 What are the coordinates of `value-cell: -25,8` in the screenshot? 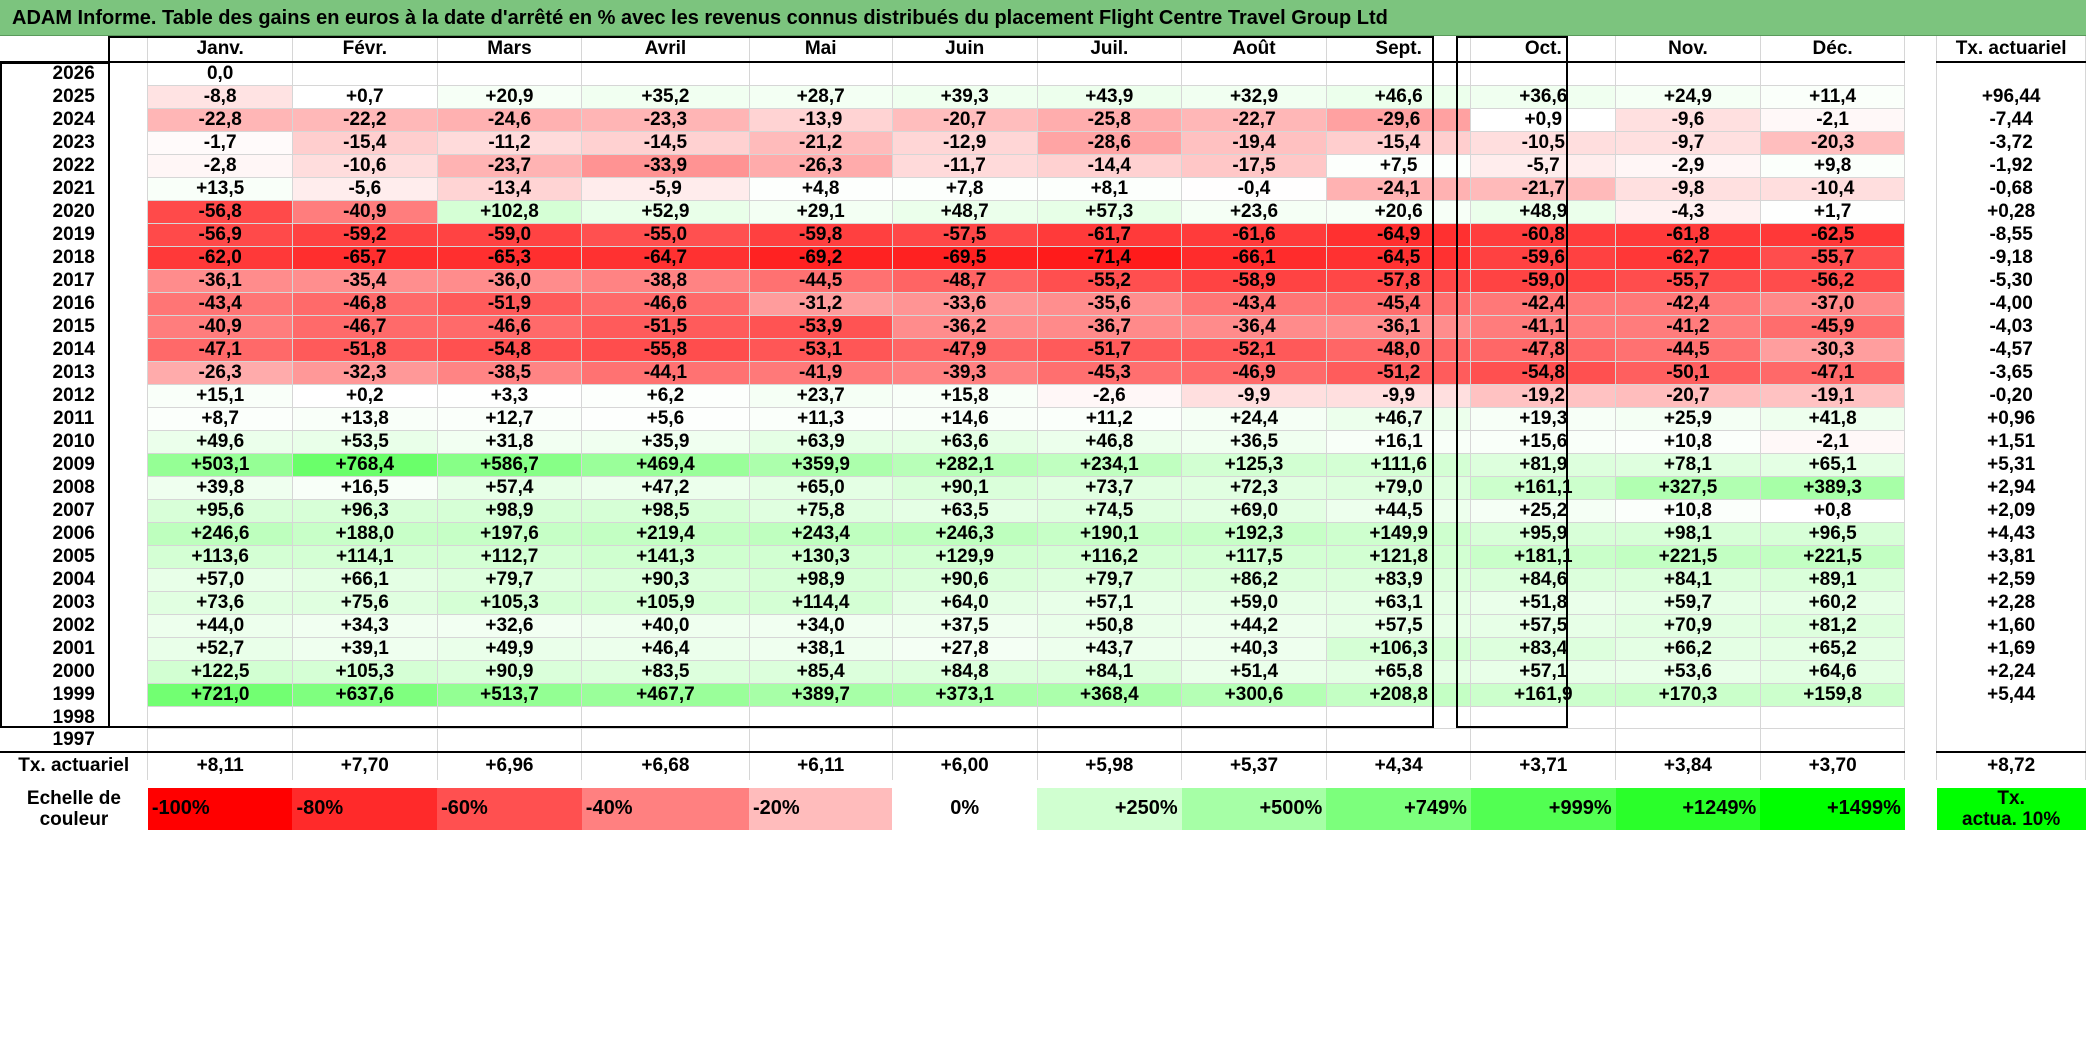 It's located at (1109, 120).